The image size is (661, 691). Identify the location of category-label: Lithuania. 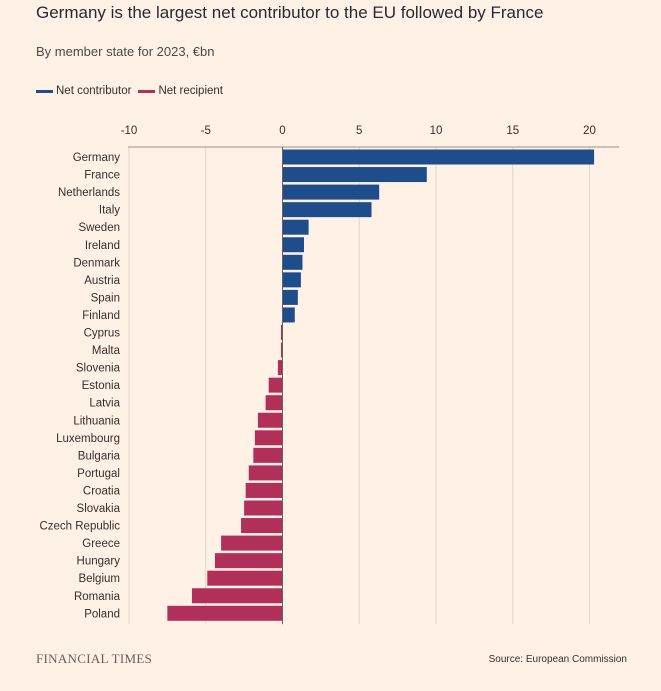
(96, 421).